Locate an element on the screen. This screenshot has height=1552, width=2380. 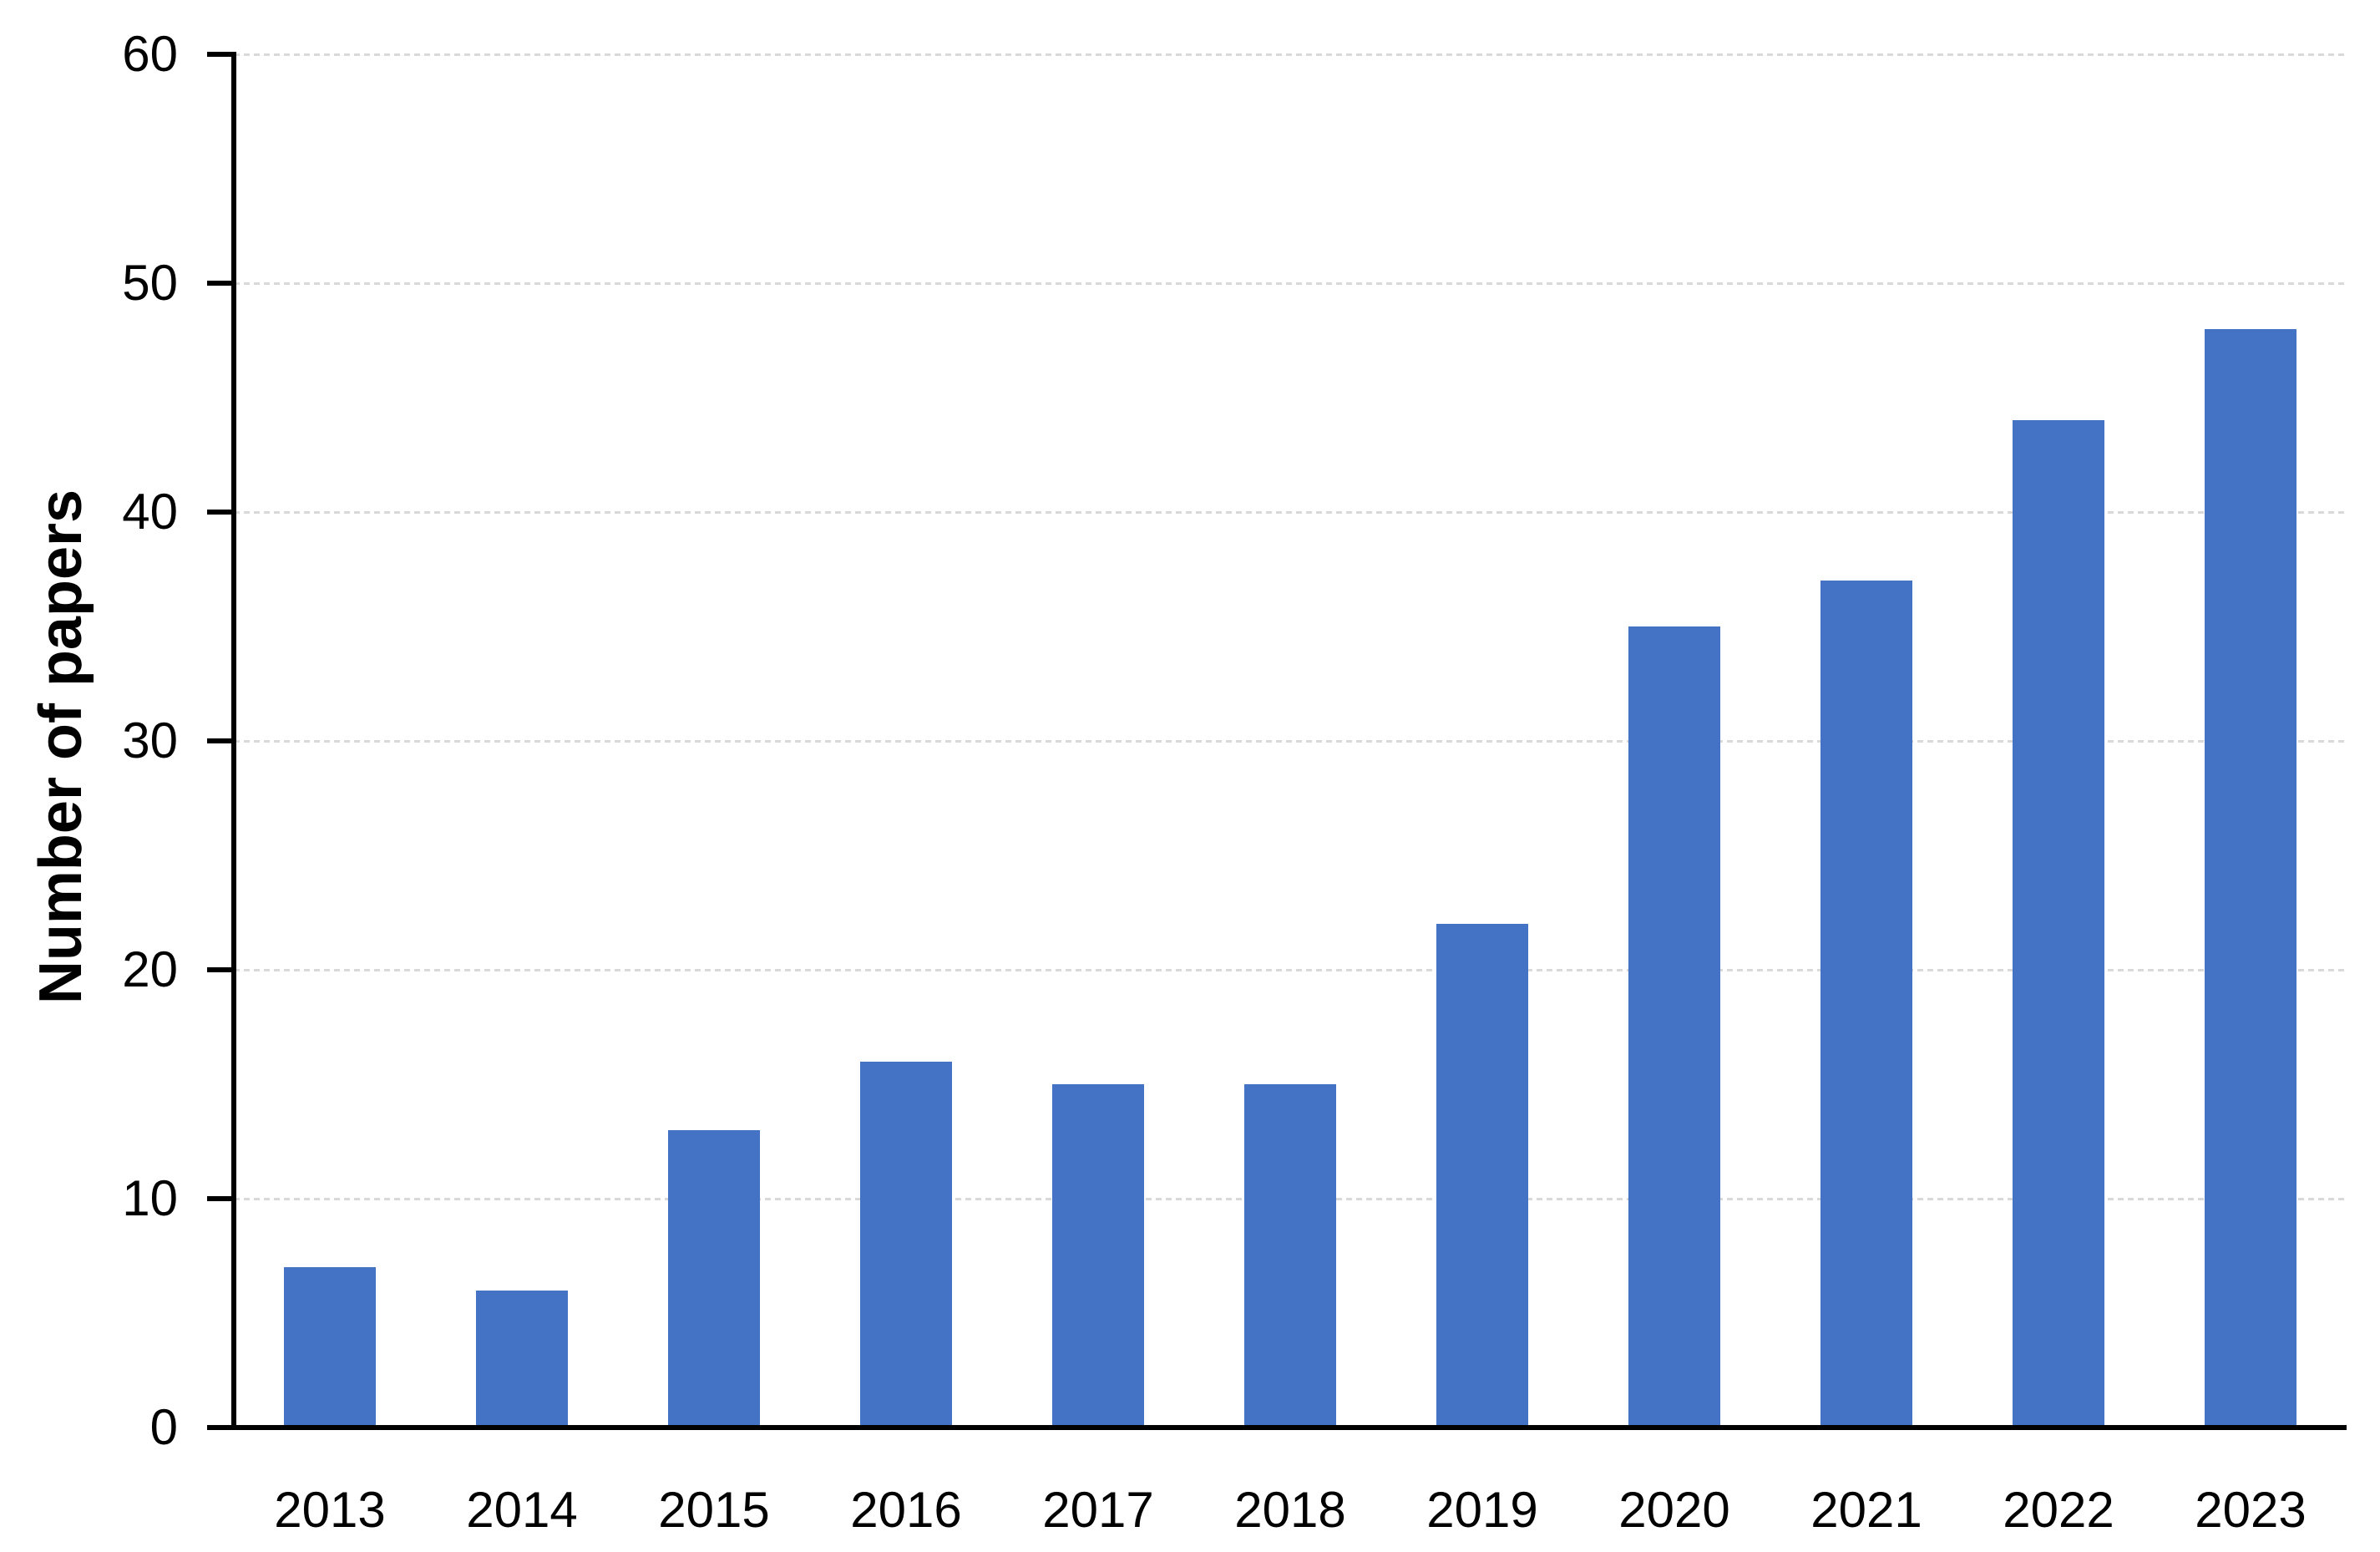
bar-2014 is located at coordinates (522, 1359).